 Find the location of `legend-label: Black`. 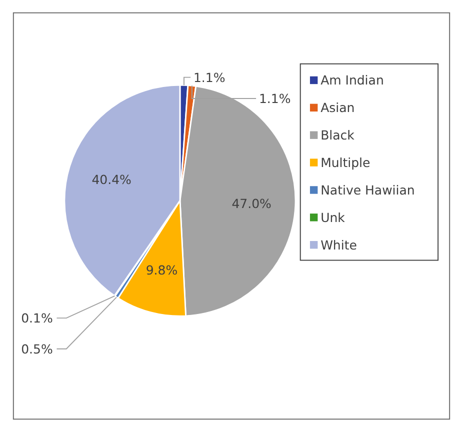

legend-label: Black is located at coordinates (338, 135).